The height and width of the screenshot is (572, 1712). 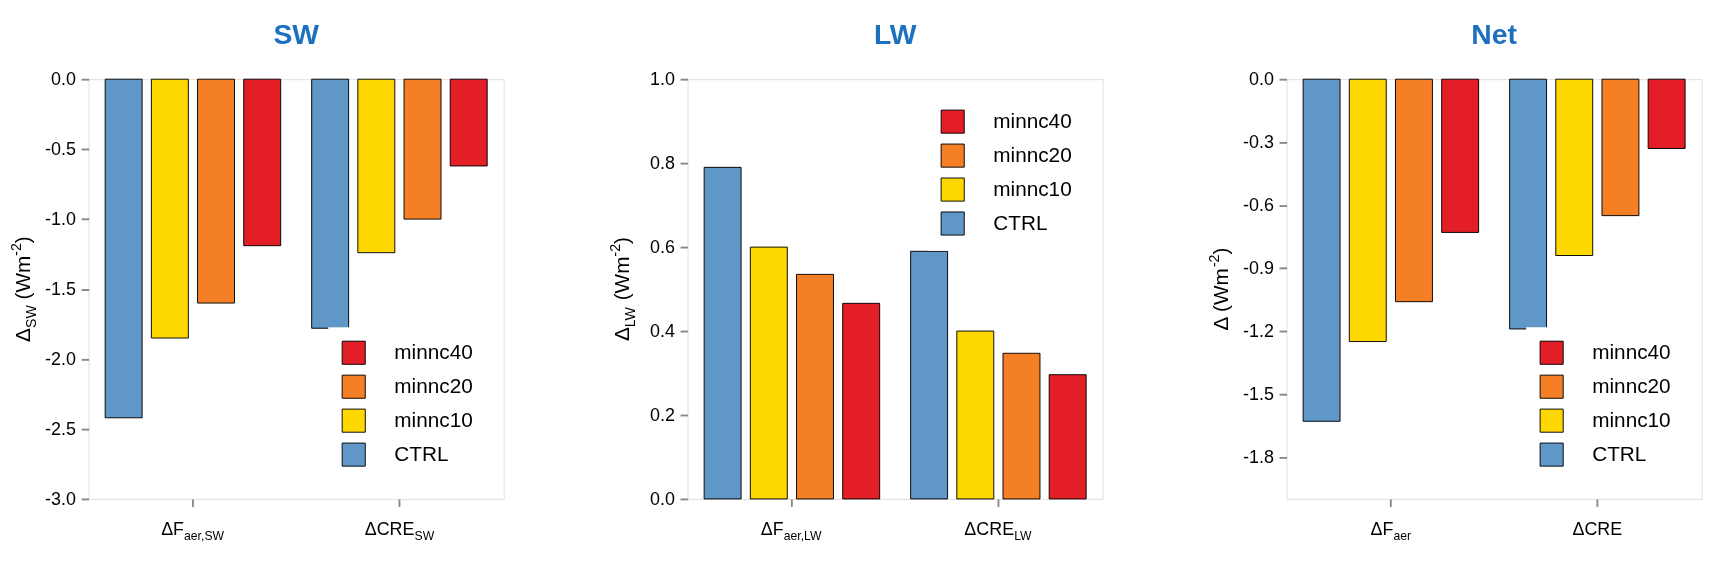 What do you see at coordinates (60, 499) in the screenshot?
I see `y-tick-label: -3.0` at bounding box center [60, 499].